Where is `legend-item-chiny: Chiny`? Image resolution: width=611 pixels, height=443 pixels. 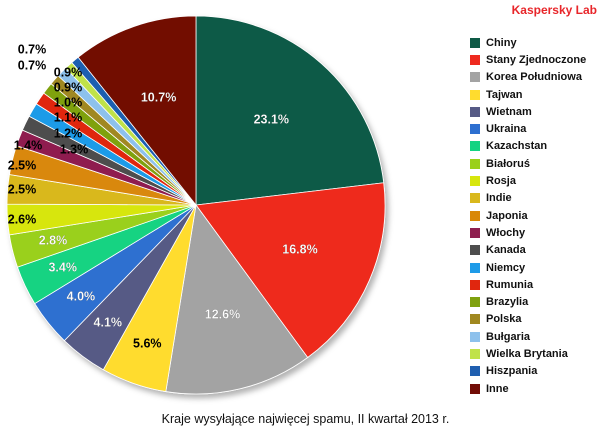
legend-item-chiny: Chiny is located at coordinates (528, 42).